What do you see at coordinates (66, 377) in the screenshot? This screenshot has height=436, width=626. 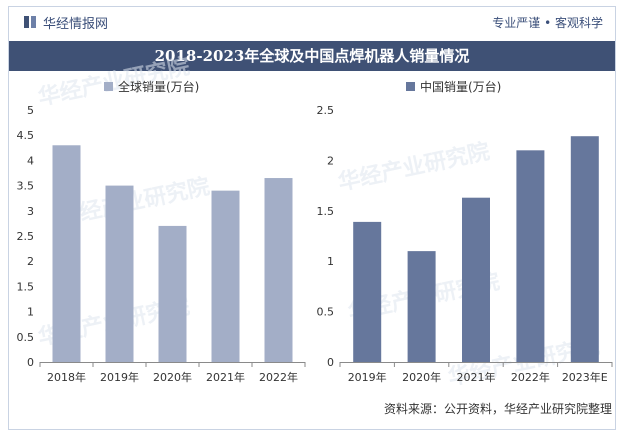 I see `x-tick-label: 2018年` at bounding box center [66, 377].